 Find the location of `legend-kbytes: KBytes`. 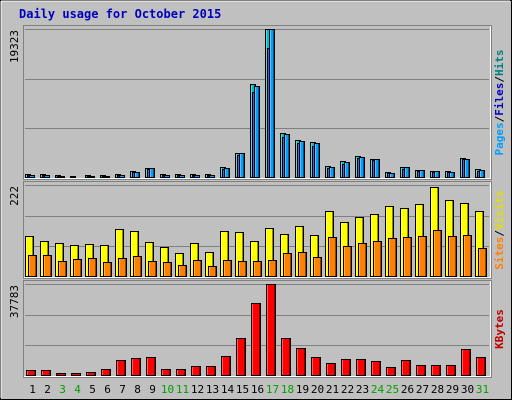

legend-kbytes: KBytes is located at coordinates (499, 329).